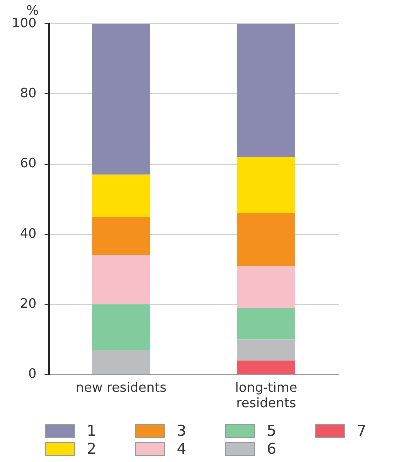  I want to click on y-tick-label: 40, so click(28, 234).